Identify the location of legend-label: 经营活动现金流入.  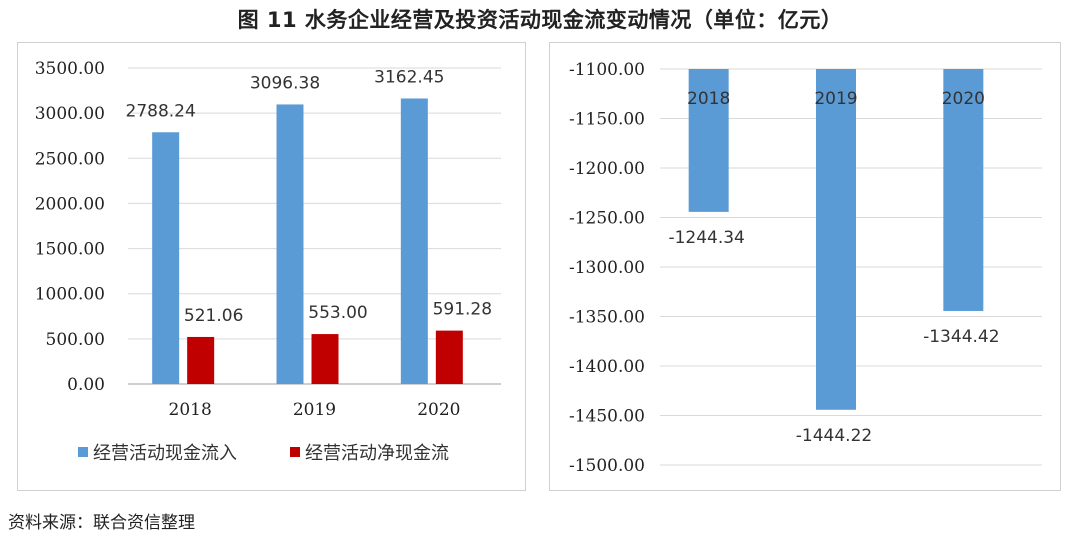
(165, 453).